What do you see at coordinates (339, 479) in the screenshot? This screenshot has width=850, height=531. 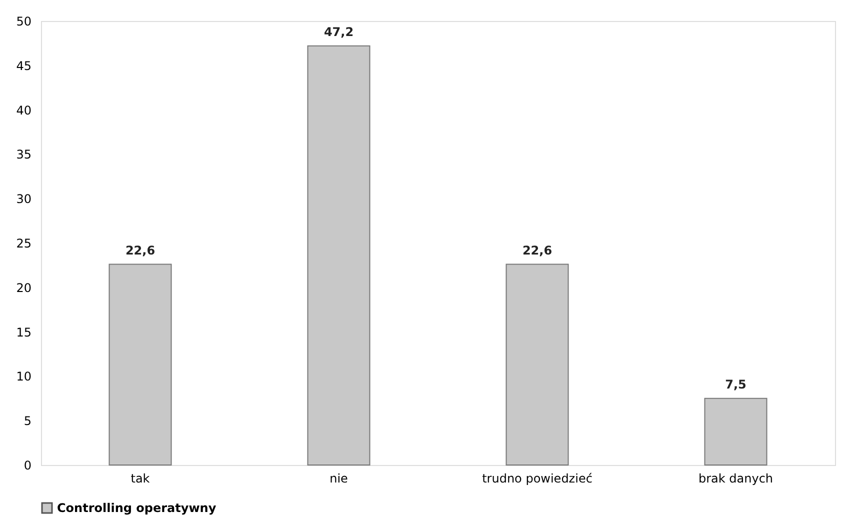 I see `x-tick-label: nie` at bounding box center [339, 479].